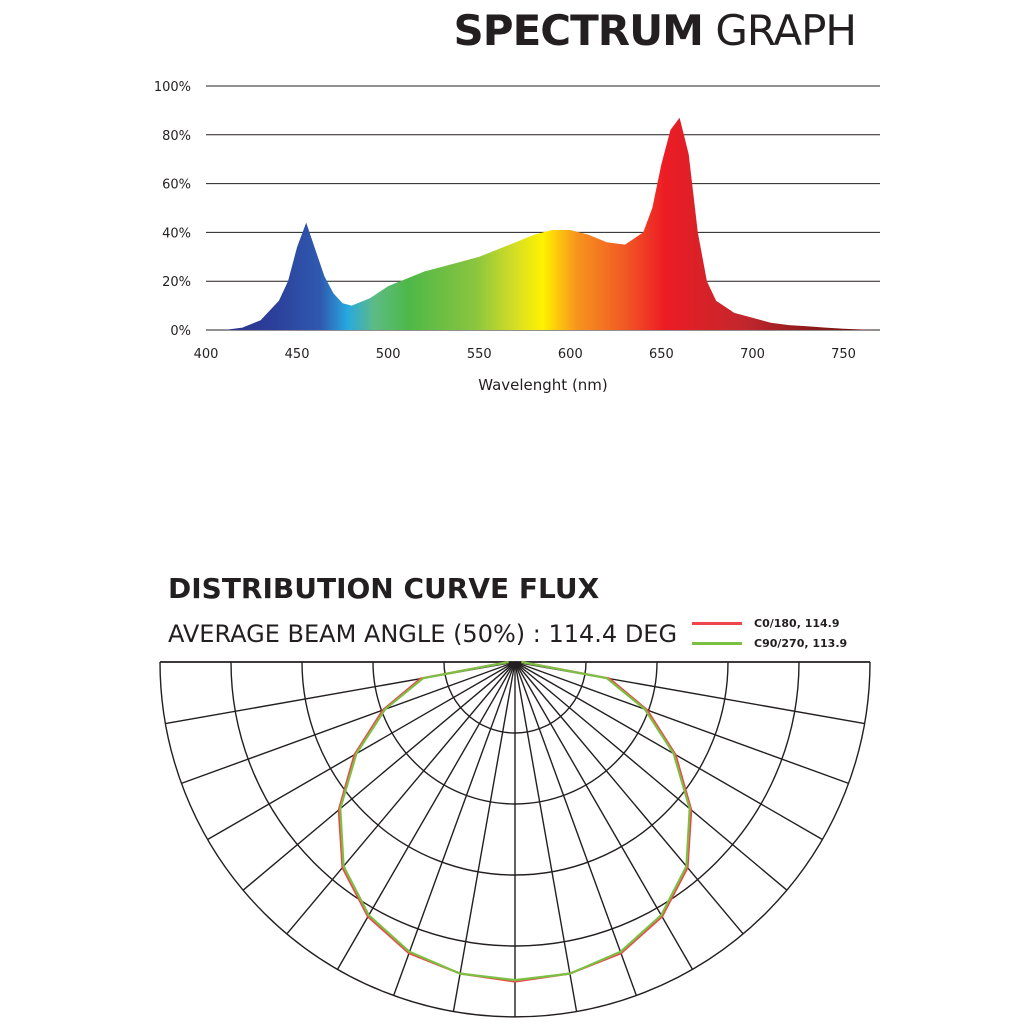 This screenshot has width=1024, height=1024. I want to click on x-tick-label: 450, so click(297, 354).